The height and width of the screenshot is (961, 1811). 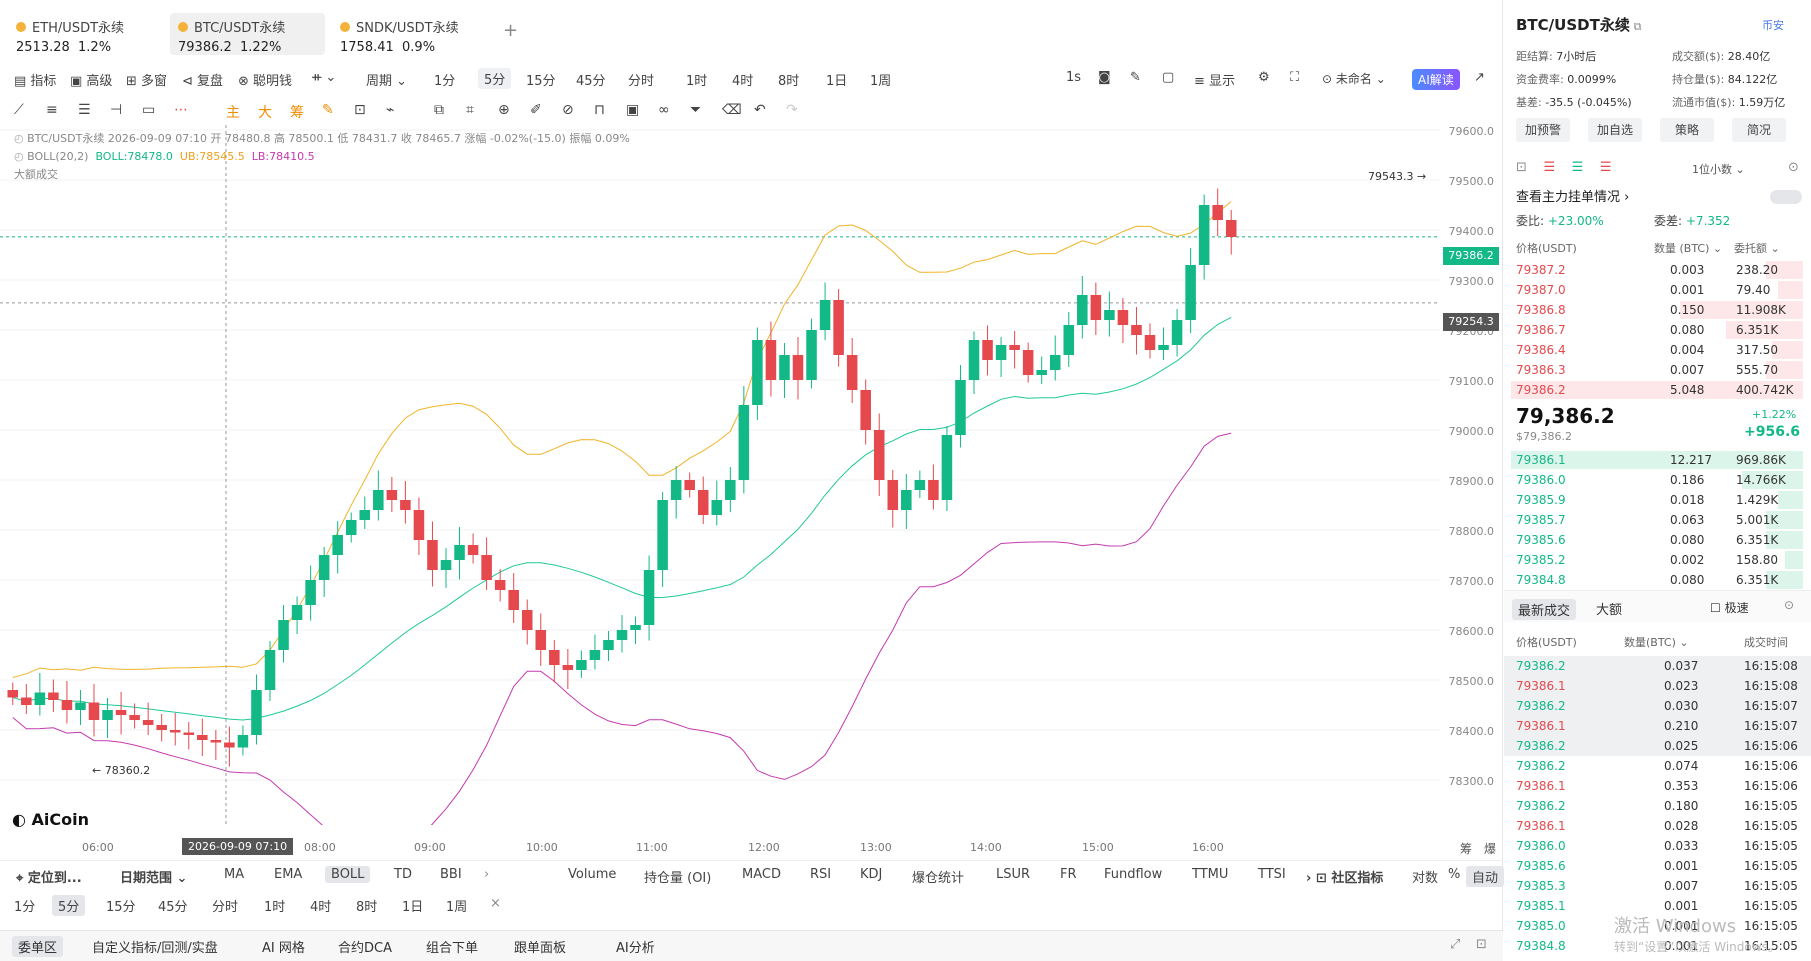 I want to click on lock-icon: ⊓, so click(x=599, y=110).